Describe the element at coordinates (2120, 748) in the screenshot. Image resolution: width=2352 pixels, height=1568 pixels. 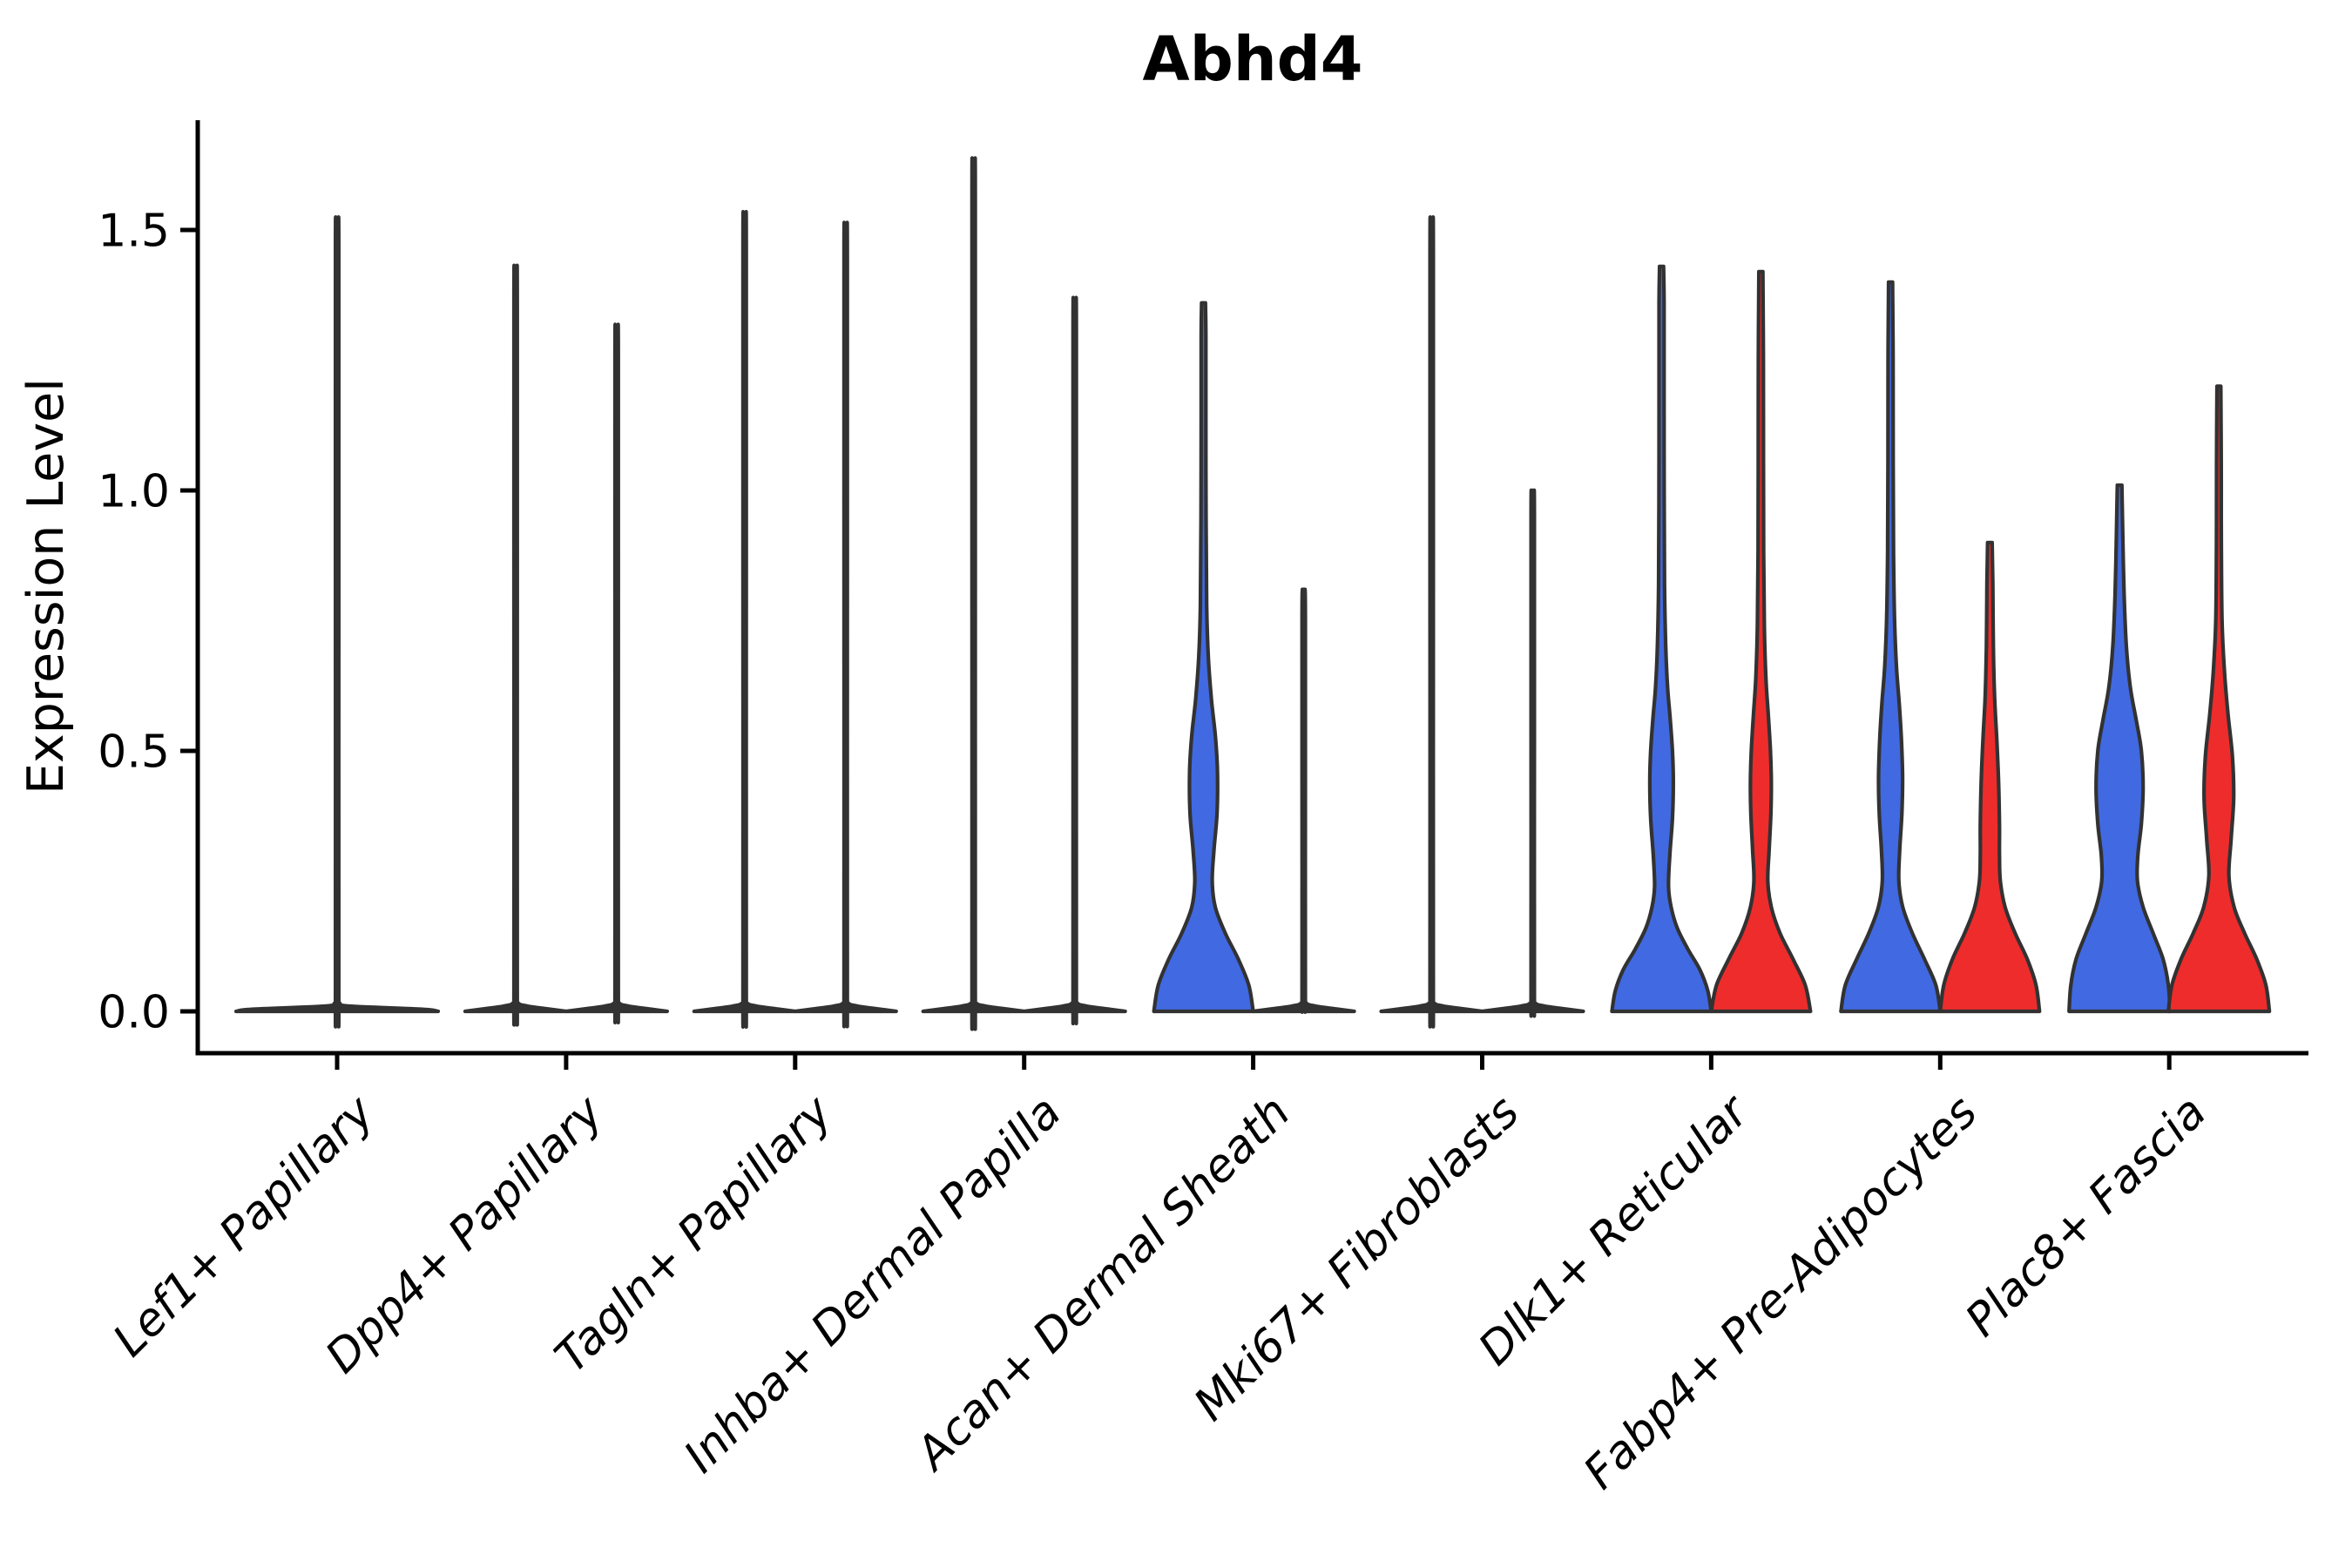
I see `violin-8-left` at that location.